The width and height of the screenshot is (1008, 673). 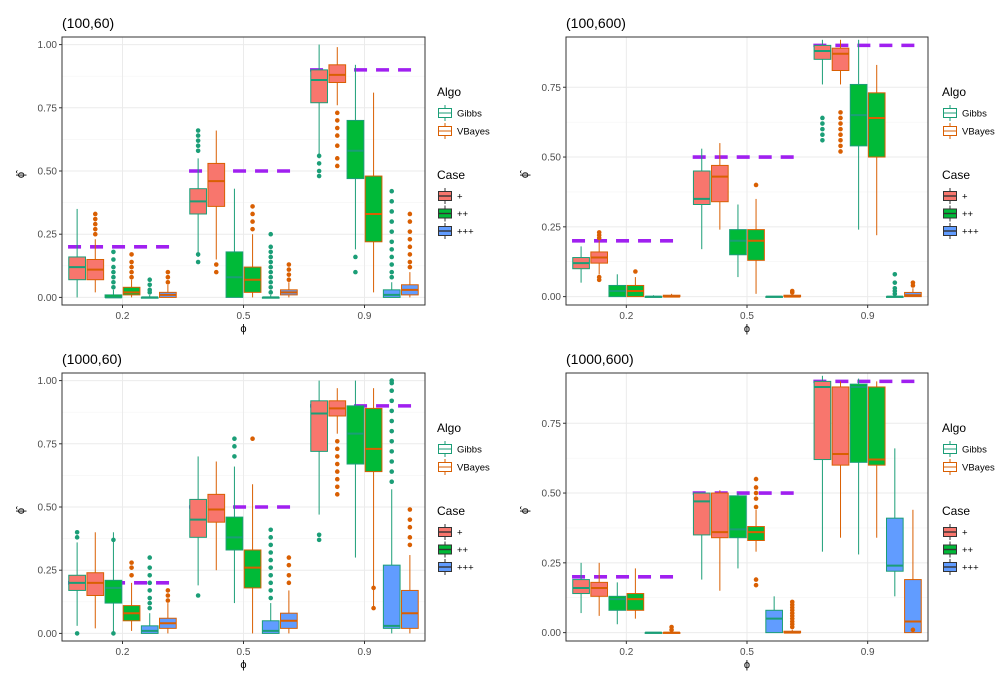 What do you see at coordinates (123, 316) in the screenshot?
I see `x-tick-label: 0.2` at bounding box center [123, 316].